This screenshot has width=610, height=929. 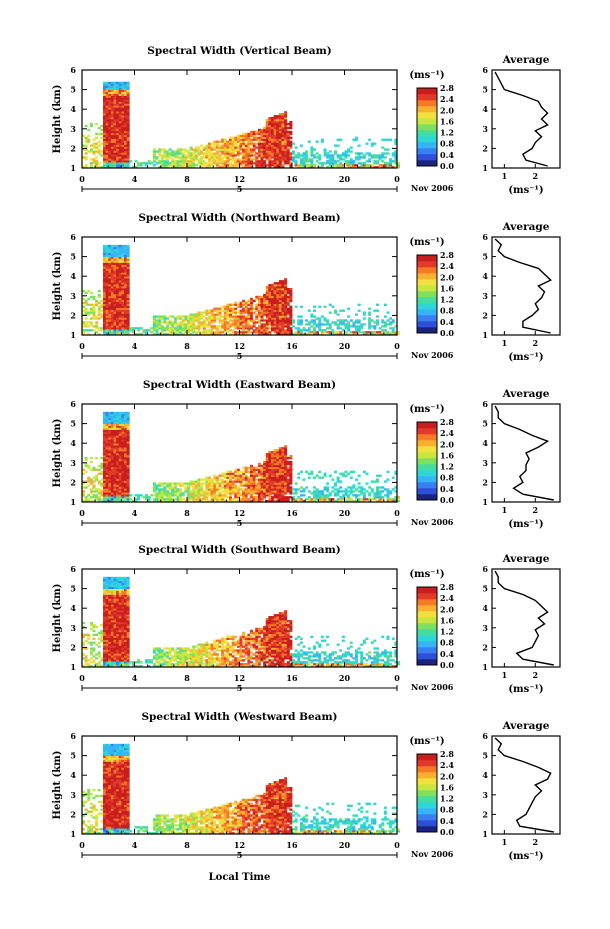 I want to click on y-axis-label: Height (km), so click(x=57, y=286).